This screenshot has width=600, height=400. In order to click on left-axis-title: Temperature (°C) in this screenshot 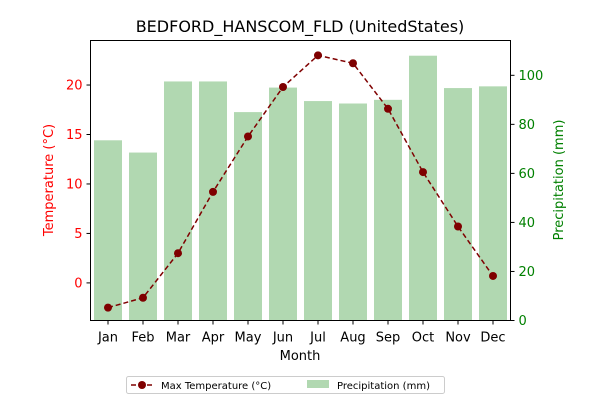, I will do `click(49, 180)`.